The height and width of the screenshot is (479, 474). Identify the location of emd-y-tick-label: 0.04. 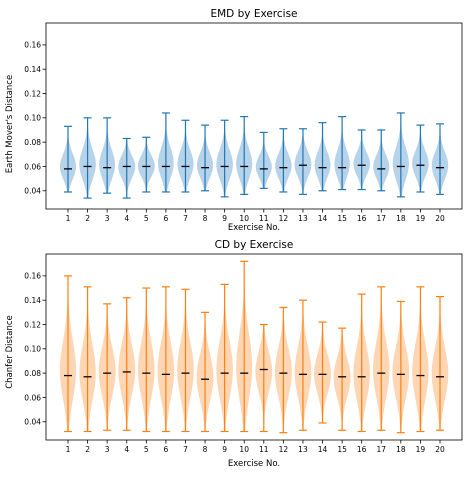
(32, 191).